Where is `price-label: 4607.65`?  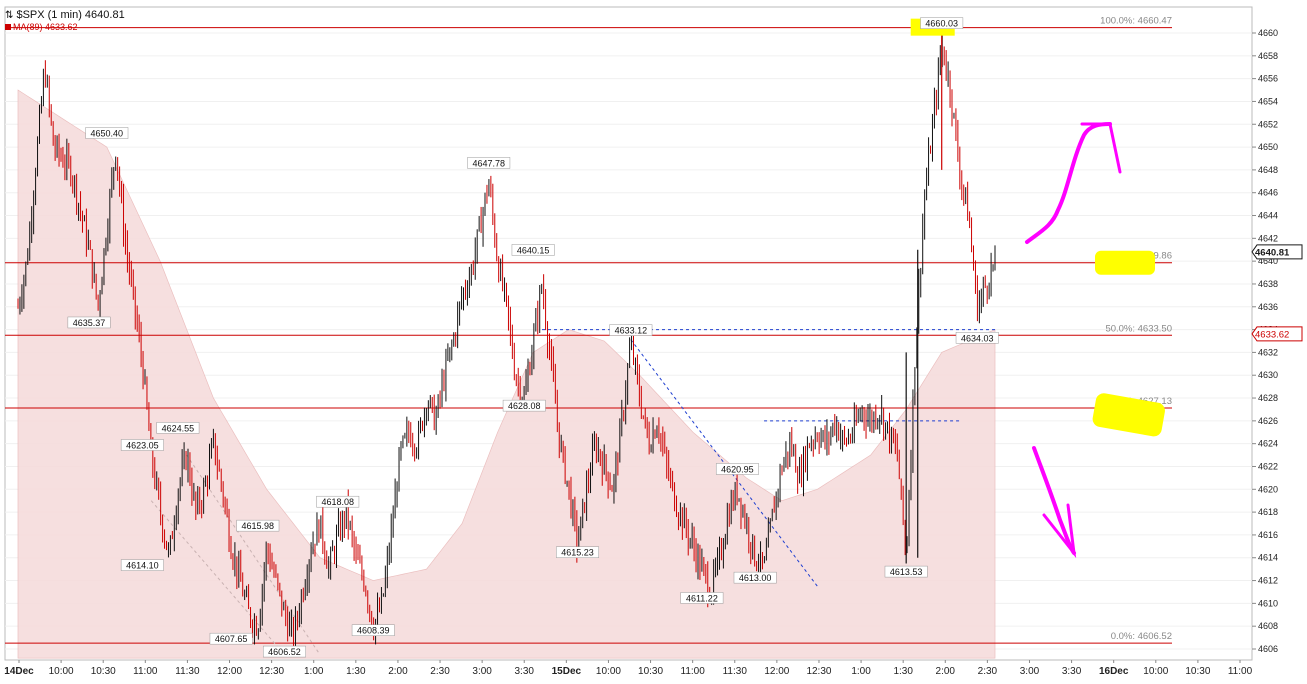
price-label: 4607.65 is located at coordinates (231, 639).